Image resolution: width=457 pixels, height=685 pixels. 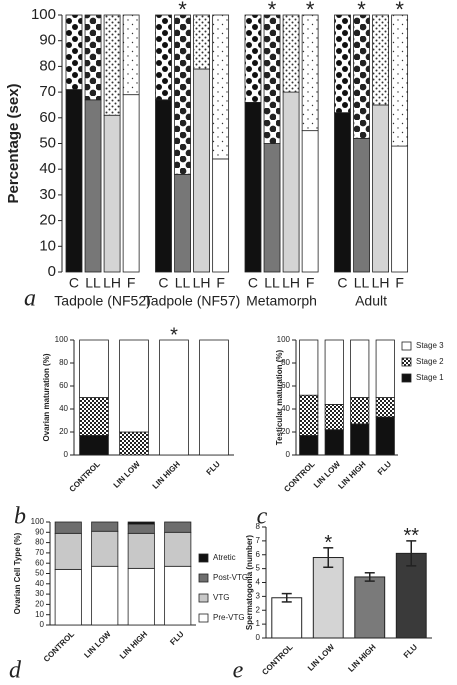 I want to click on legend-label: Pre-VTG, so click(x=229, y=617).